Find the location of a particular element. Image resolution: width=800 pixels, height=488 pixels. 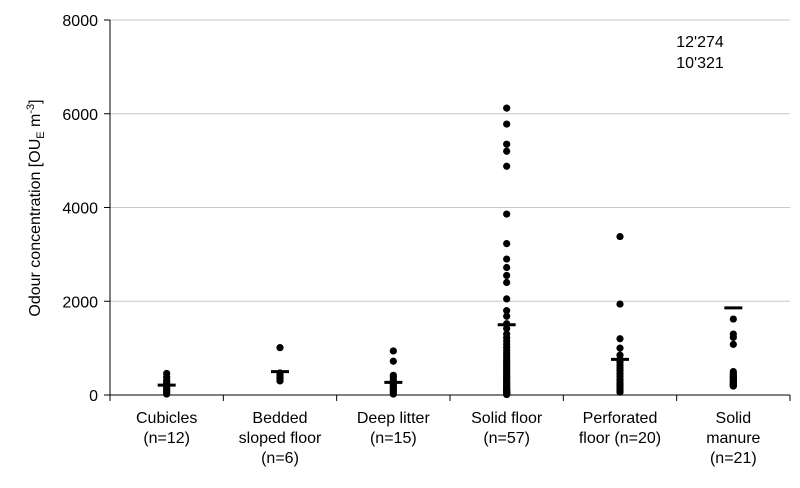

y-tick-label: 0 is located at coordinates (93, 396).